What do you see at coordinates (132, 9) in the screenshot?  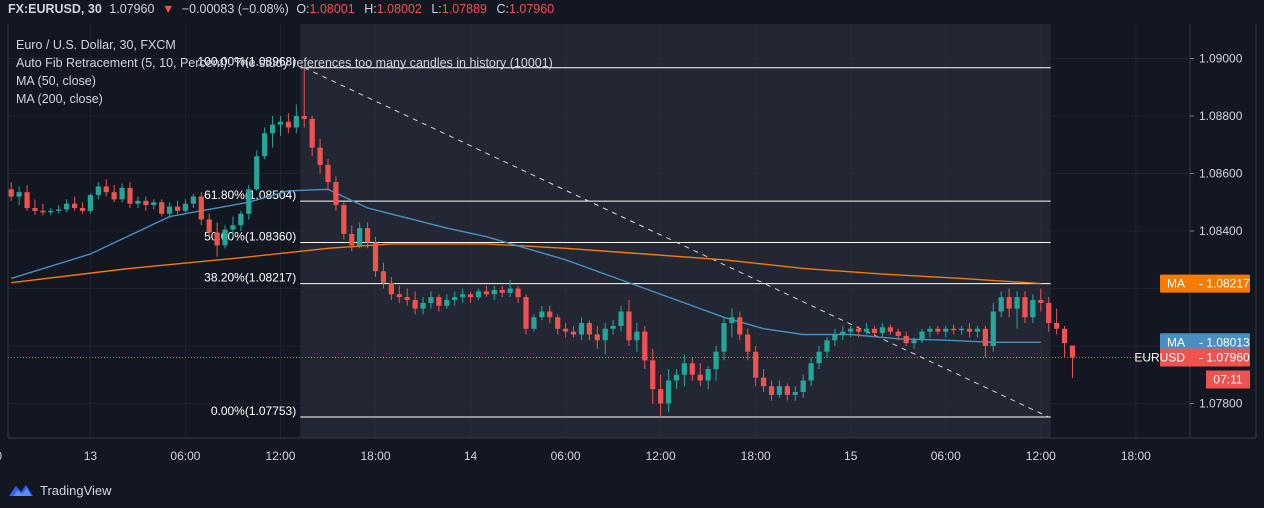 I see `last-price: 1.07960` at bounding box center [132, 9].